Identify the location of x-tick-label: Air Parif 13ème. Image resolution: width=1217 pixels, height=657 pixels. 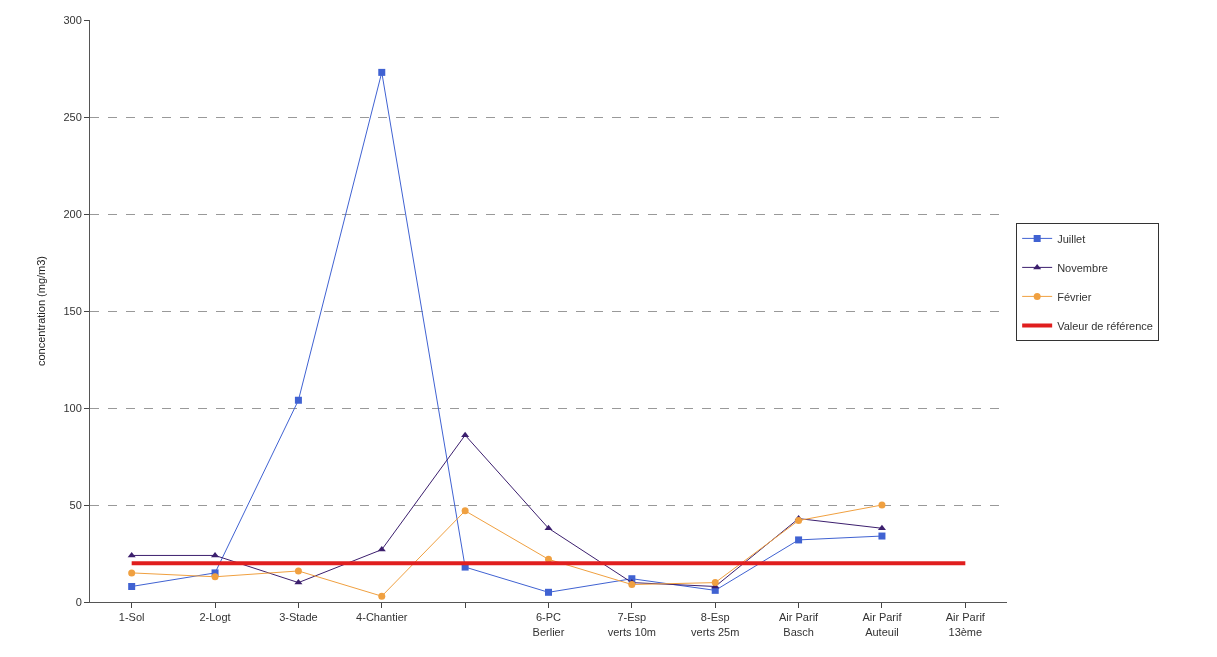
(965, 624).